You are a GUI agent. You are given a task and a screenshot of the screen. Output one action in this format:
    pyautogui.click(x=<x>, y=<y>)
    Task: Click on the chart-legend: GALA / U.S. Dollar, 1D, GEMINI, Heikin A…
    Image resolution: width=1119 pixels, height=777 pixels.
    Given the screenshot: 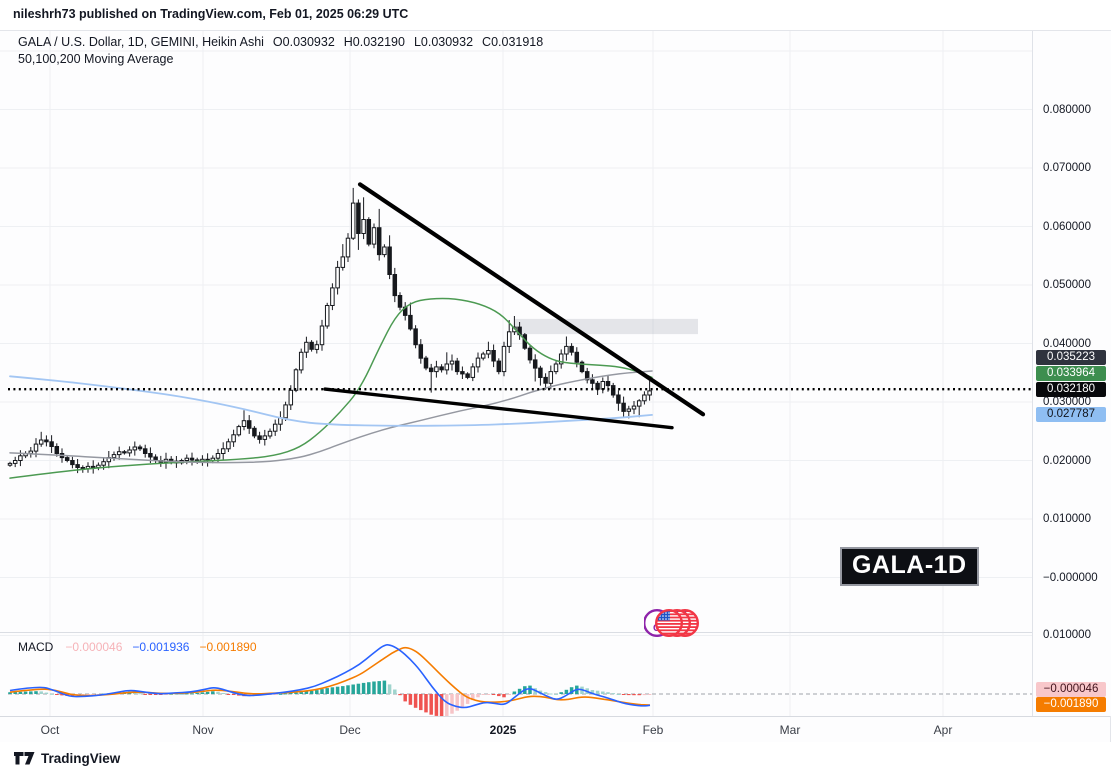 What is the action you would take?
    pyautogui.click(x=280, y=50)
    